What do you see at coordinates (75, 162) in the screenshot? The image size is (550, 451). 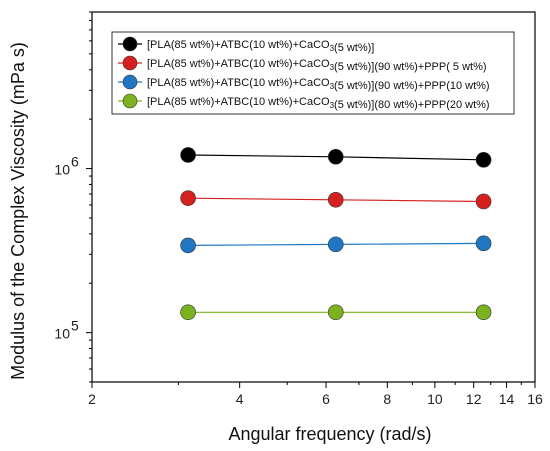 I see `y-tick-exponent: 6` at bounding box center [75, 162].